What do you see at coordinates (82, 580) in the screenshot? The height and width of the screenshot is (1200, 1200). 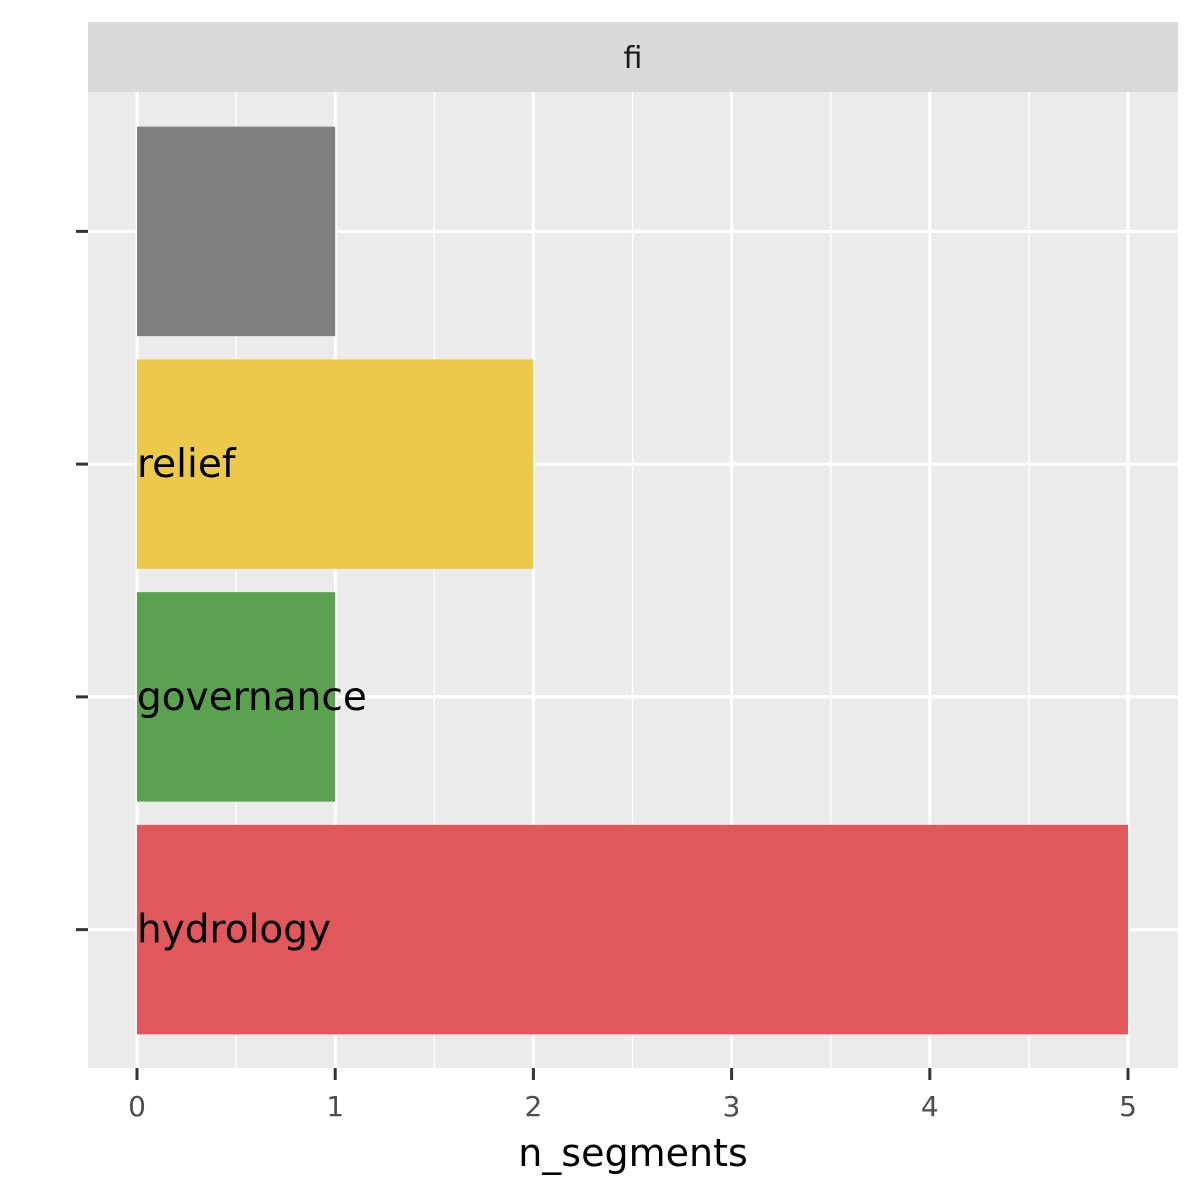 I see `y-axis-ticks` at bounding box center [82, 580].